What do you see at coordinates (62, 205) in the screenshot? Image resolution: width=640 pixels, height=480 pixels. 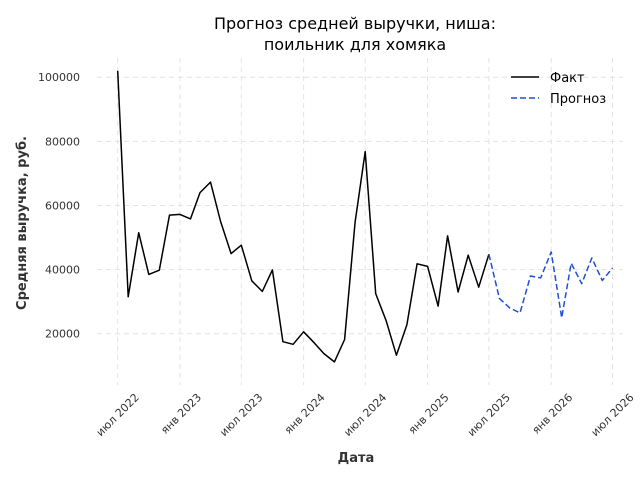 I see `y-tick-label: 60000` at bounding box center [62, 205].